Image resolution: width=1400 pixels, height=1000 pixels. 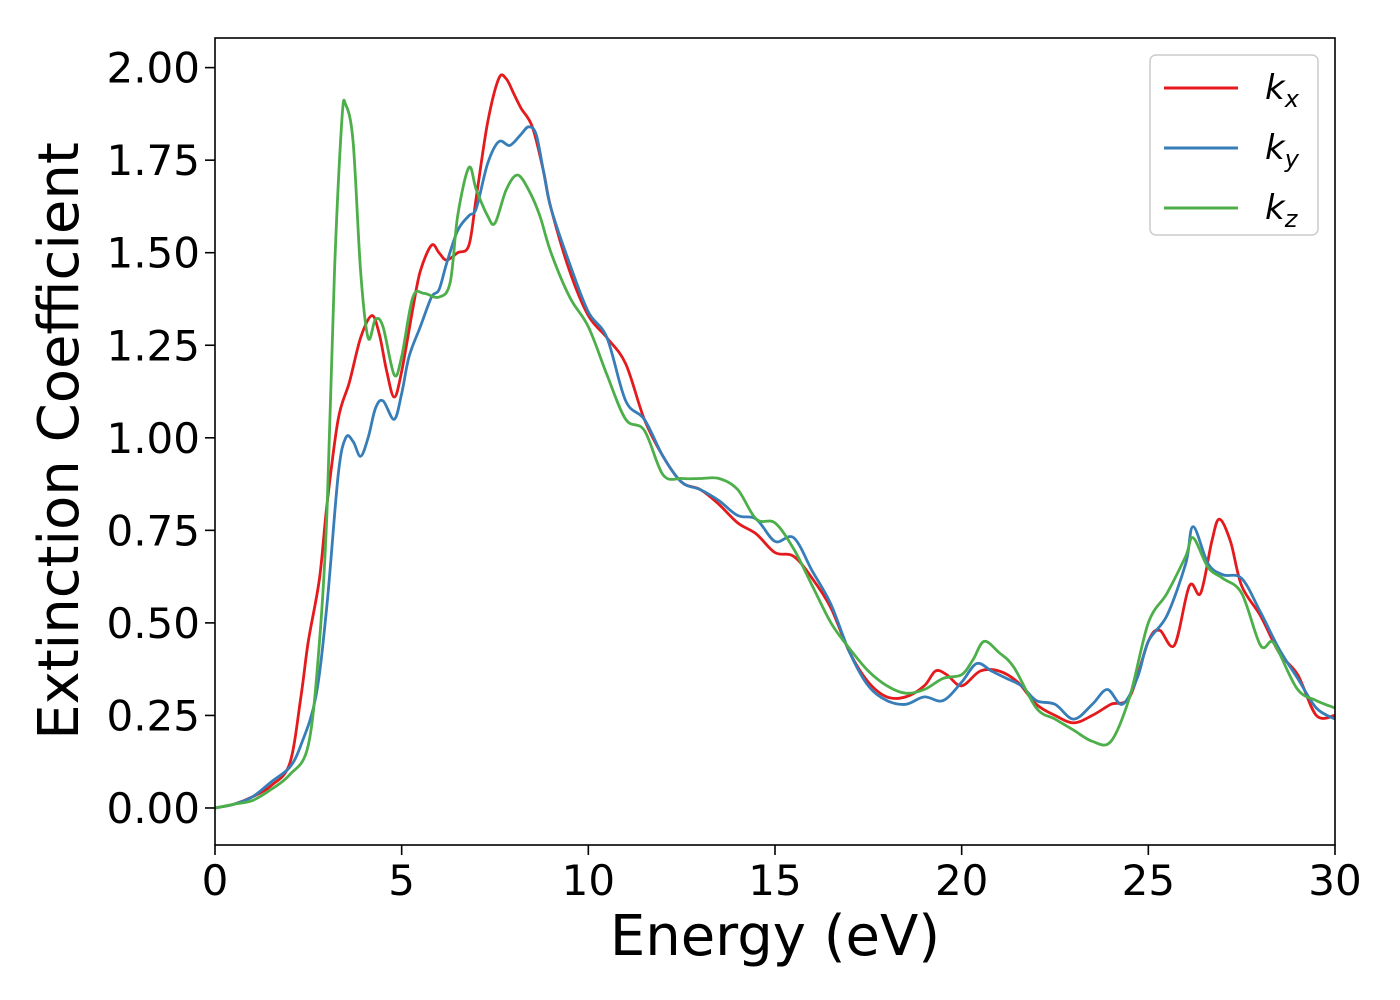 I want to click on y-tick-label: 1.50, so click(x=153, y=253).